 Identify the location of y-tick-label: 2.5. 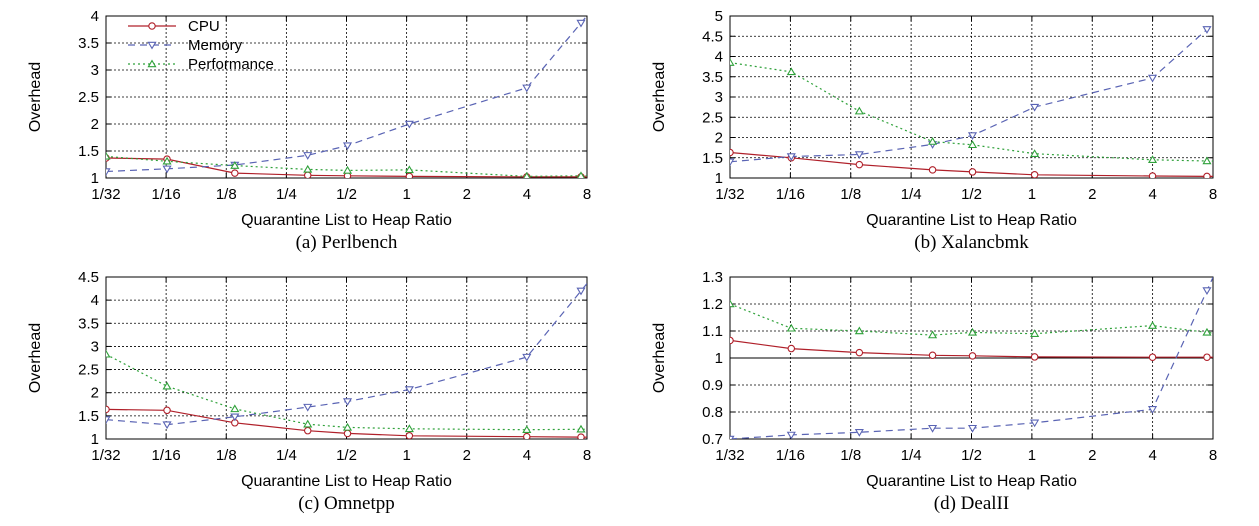
(88, 370).